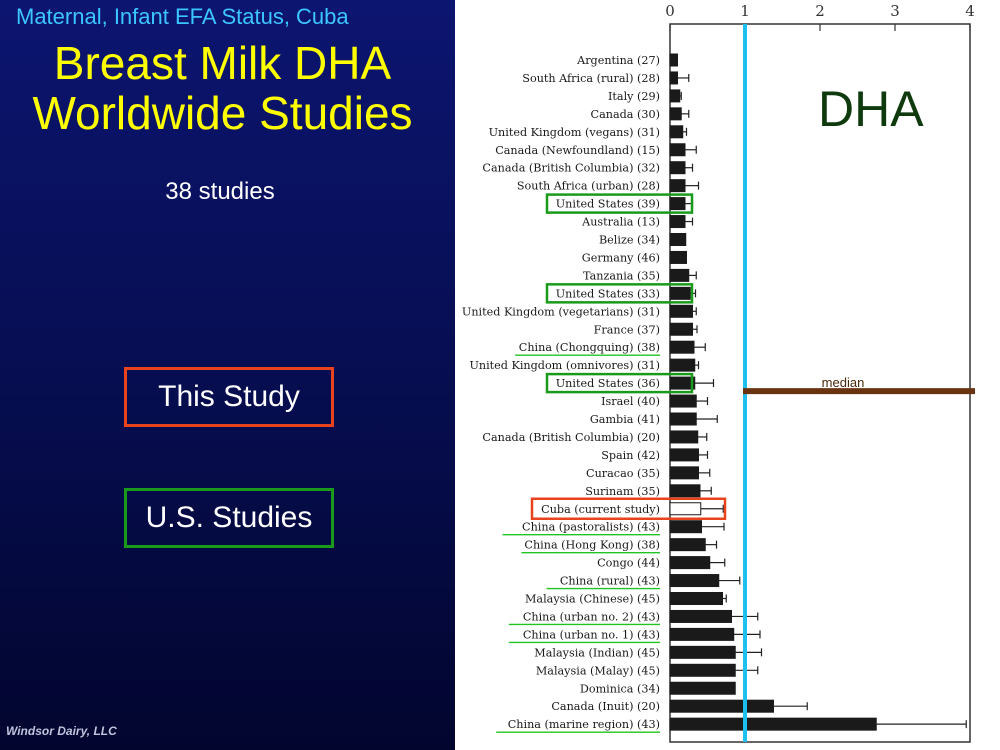  I want to click on median-label: median, so click(843, 382).